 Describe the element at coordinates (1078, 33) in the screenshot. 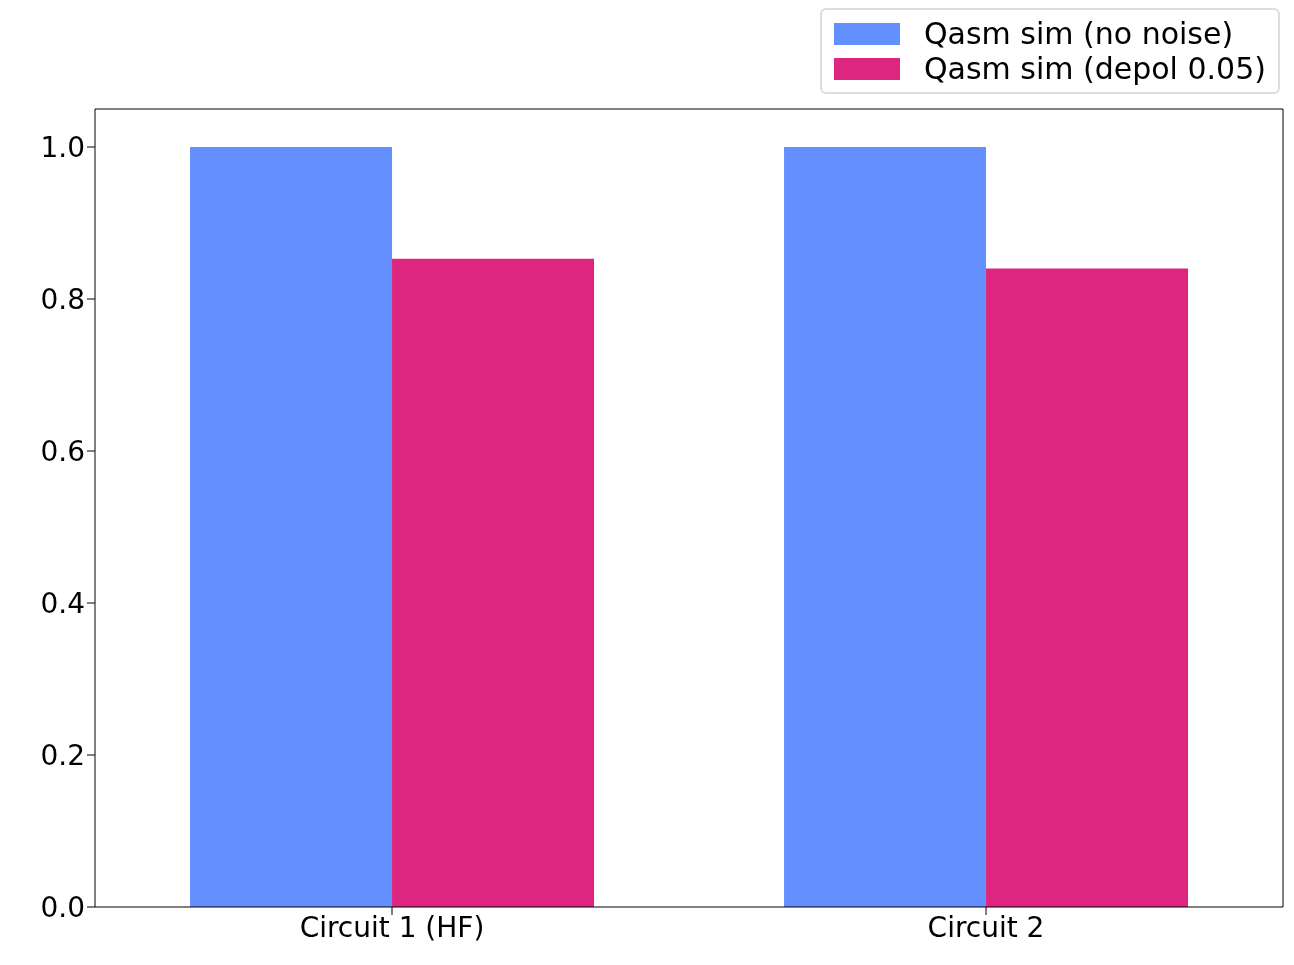

I see `legend-label: Qasm sim (no noise)` at that location.